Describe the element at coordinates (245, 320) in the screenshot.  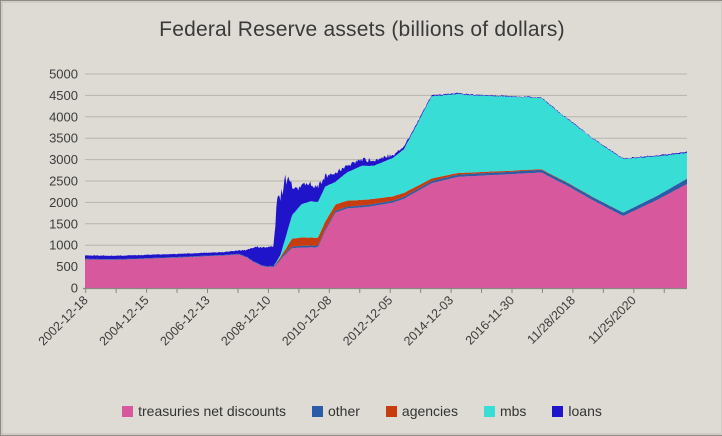
I see `x-axis-label: 2008-12-10` at that location.